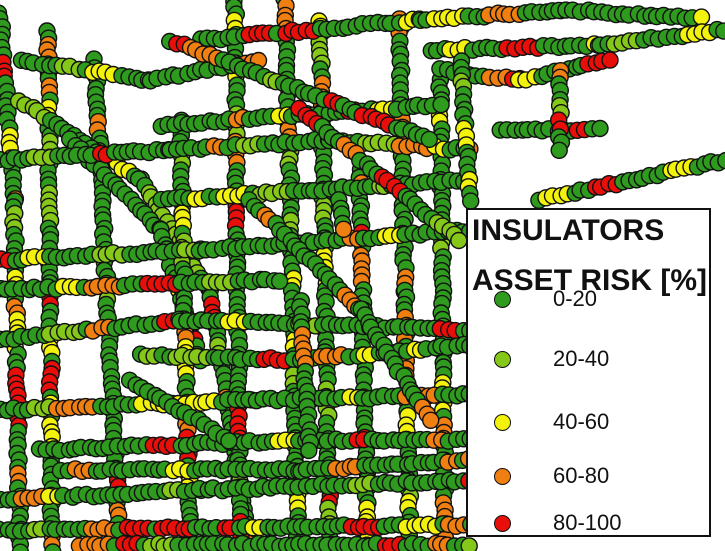 The image size is (725, 551). What do you see at coordinates (551, 422) in the screenshot?
I see `legend-item-40-60: 40-60` at bounding box center [551, 422].